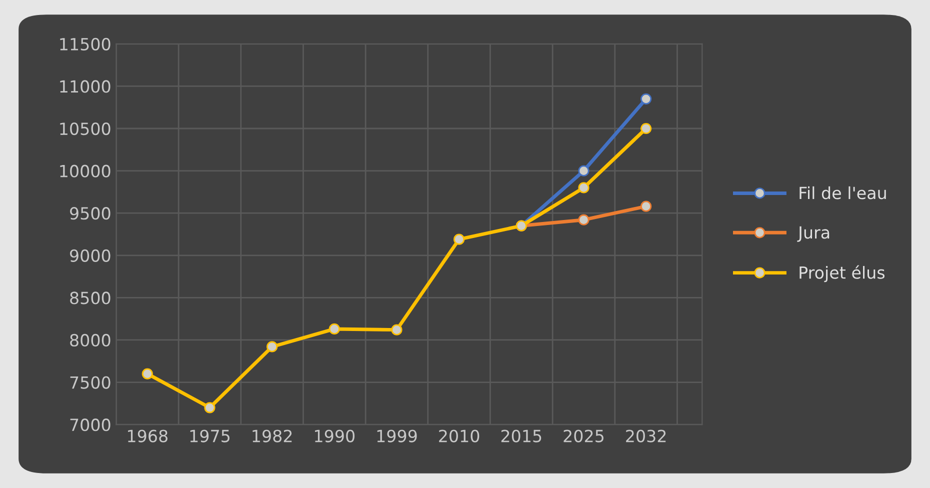 This screenshot has height=488, width=930. What do you see at coordinates (90, 425) in the screenshot?
I see `y-tick-label: 7000` at bounding box center [90, 425].